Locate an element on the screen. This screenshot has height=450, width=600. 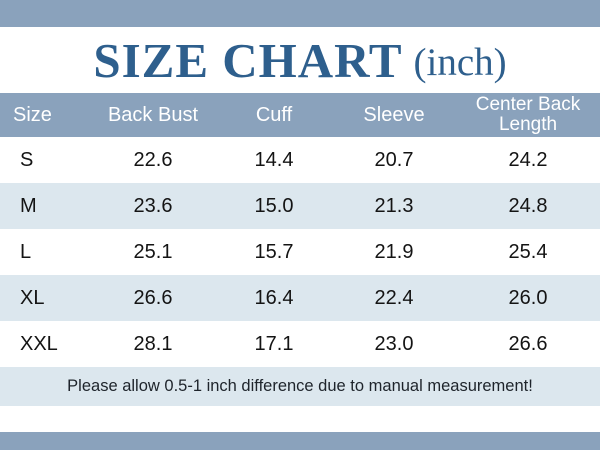
top-border-bar is located at coordinates (300, 13).